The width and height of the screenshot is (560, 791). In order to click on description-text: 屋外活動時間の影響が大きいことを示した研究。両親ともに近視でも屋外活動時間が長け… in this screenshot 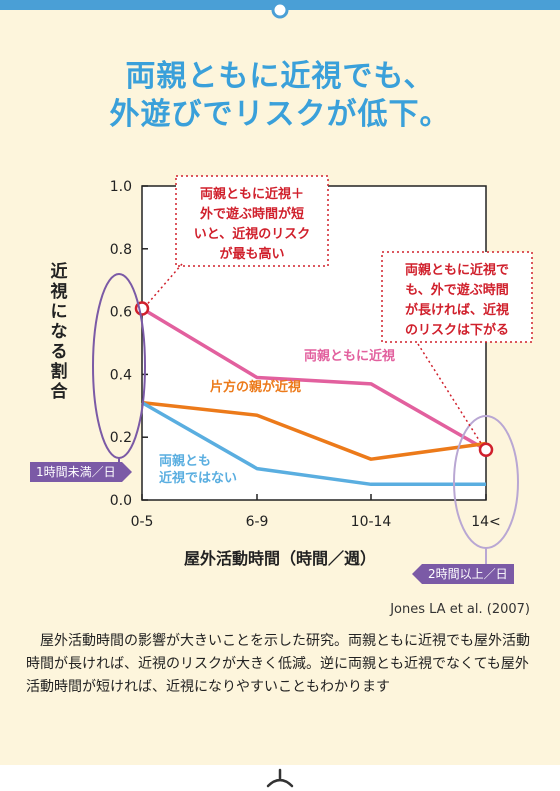, I will do `click(278, 664)`.